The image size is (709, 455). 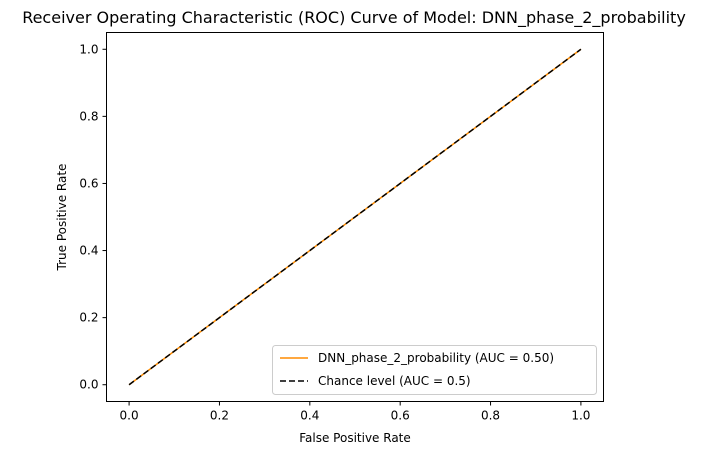 I want to click on x-tick-label: 0.2, so click(x=219, y=416).